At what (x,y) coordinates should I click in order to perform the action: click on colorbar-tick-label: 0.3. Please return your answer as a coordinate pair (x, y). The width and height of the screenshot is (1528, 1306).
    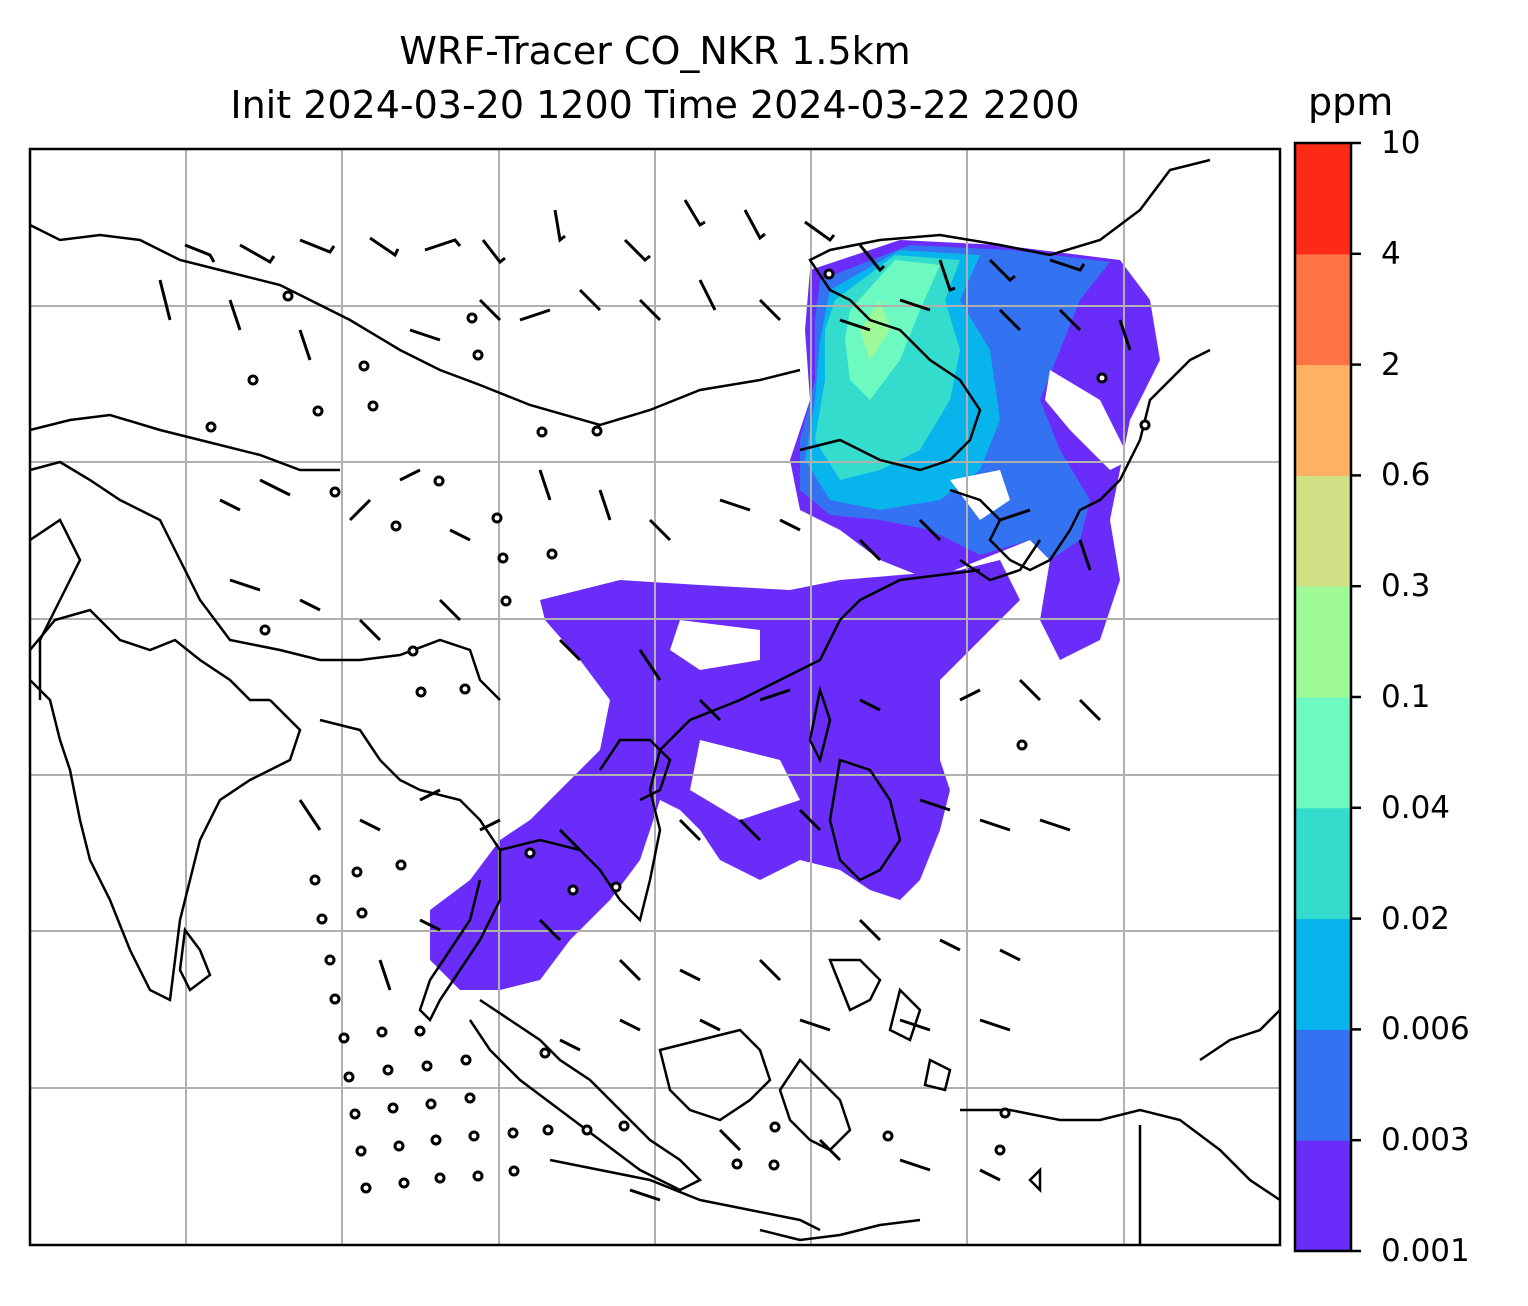
    Looking at the image, I should click on (1406, 586).